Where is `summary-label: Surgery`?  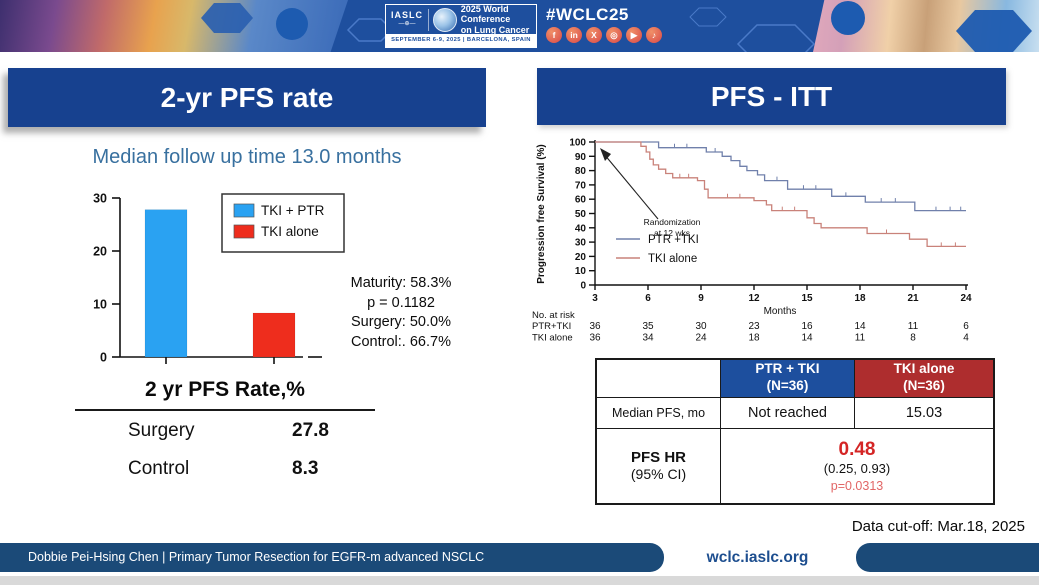
summary-label: Surgery is located at coordinates (161, 430).